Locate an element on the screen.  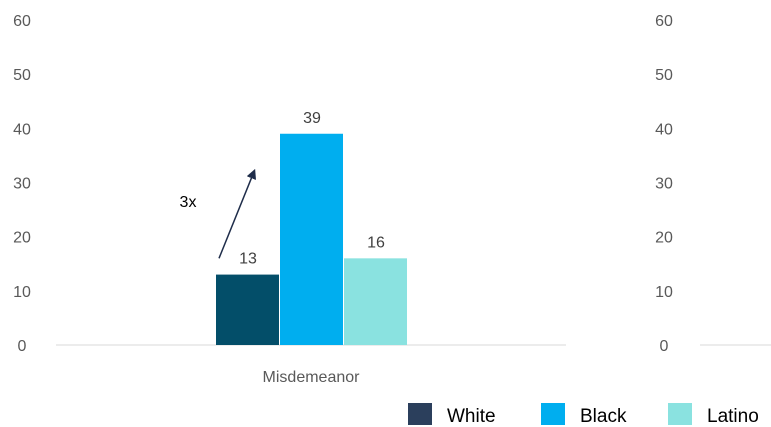
legend-label-black: Black is located at coordinates (603, 416).